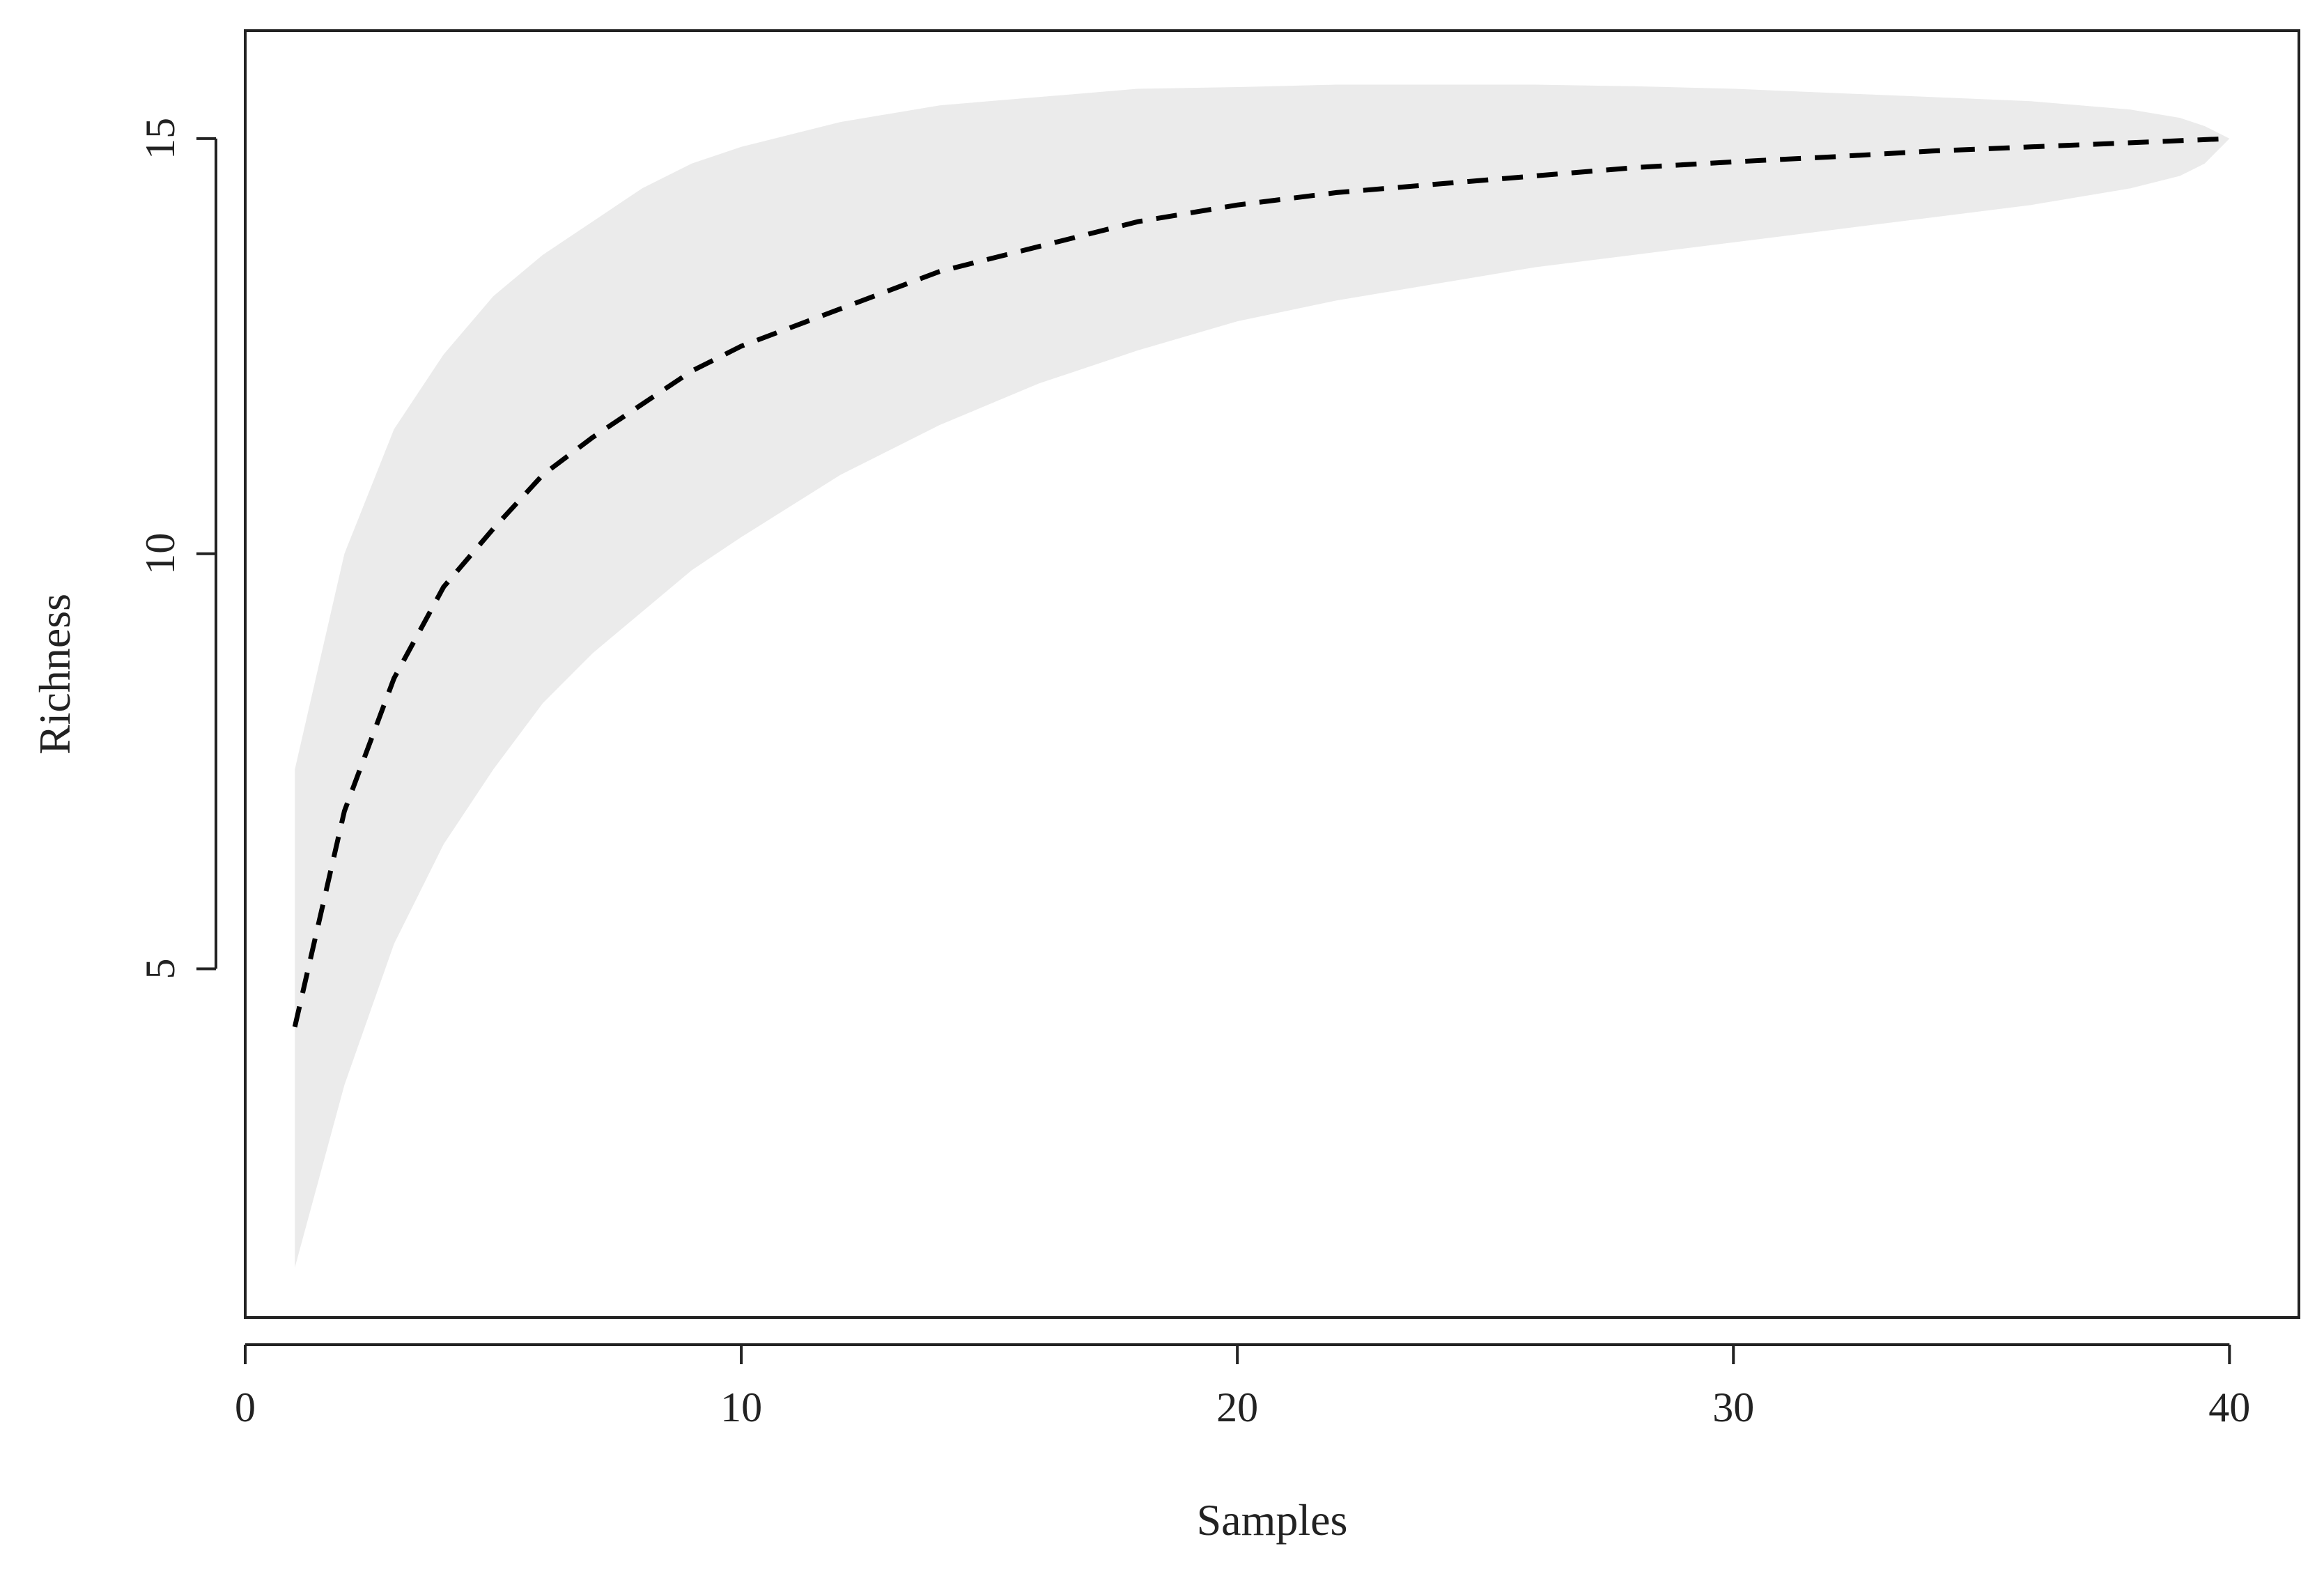  I want to click on x-tick-label: 30, so click(1733, 1407).